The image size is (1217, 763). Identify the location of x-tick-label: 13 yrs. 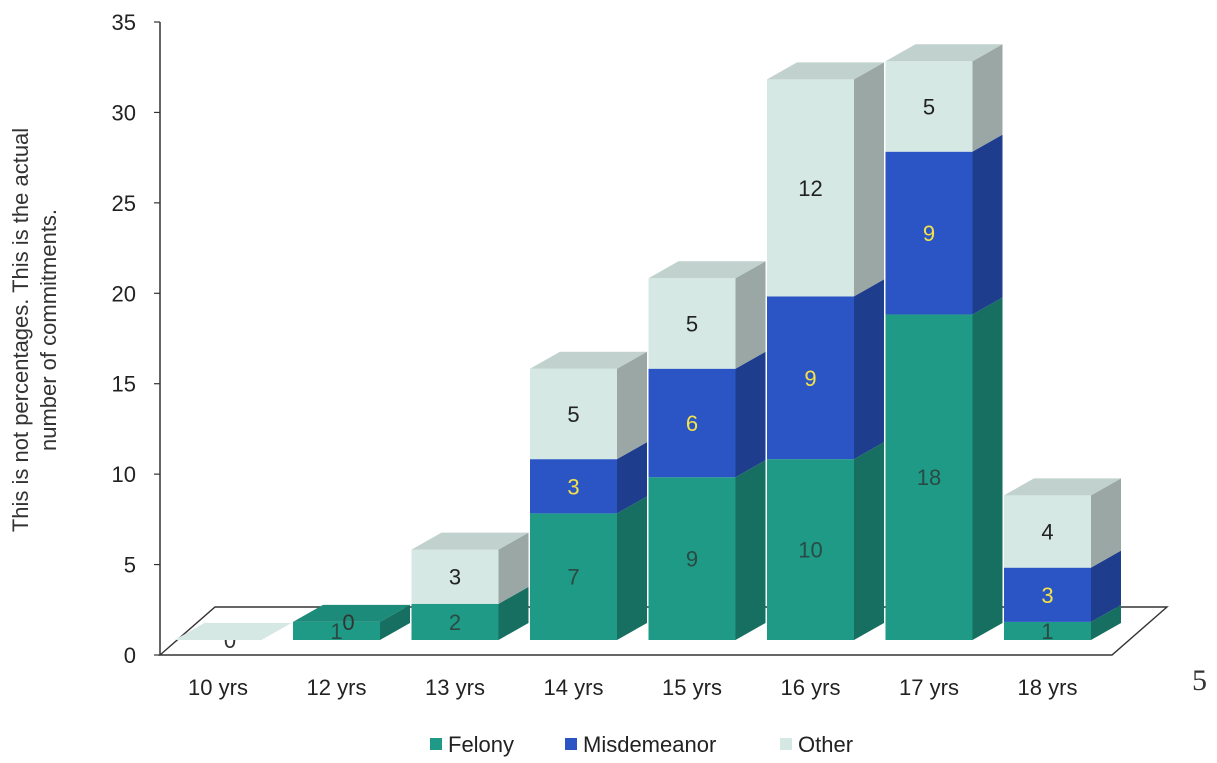
(455, 687).